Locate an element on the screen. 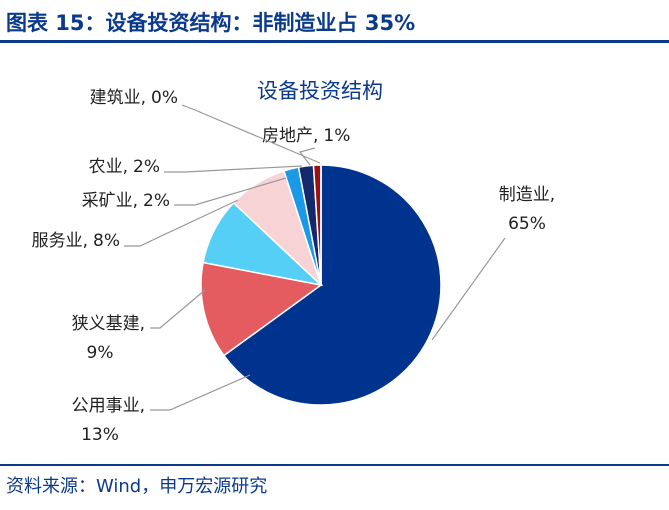  slice-name: 农业, is located at coordinates (108, 167).